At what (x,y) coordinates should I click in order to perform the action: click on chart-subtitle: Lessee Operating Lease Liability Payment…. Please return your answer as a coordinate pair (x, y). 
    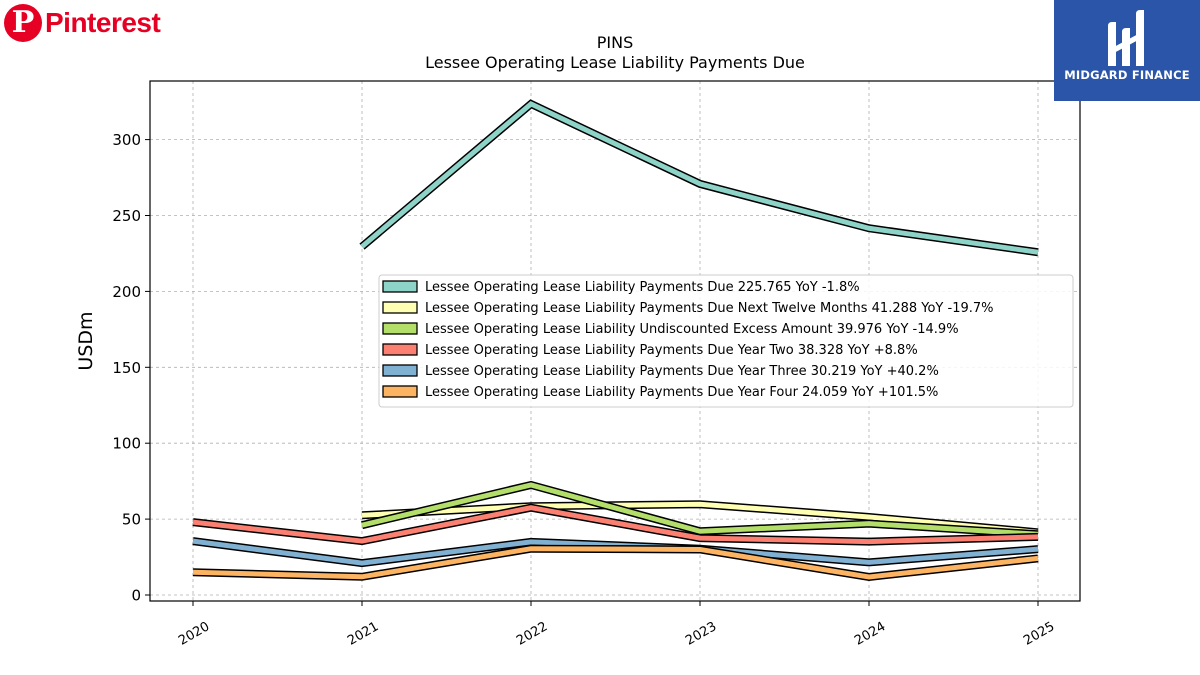
    Looking at the image, I should click on (615, 62).